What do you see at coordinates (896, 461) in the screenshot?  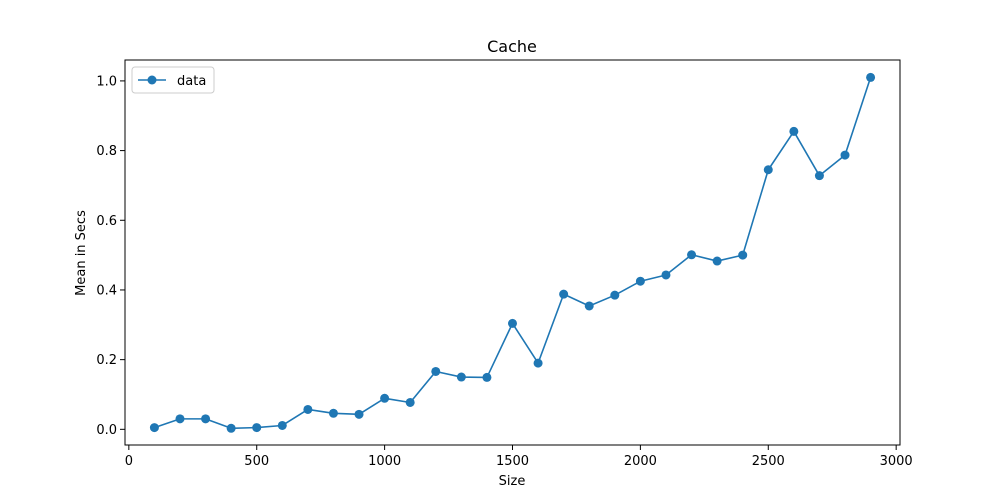 I see `x-tick-label: 3000` at bounding box center [896, 461].